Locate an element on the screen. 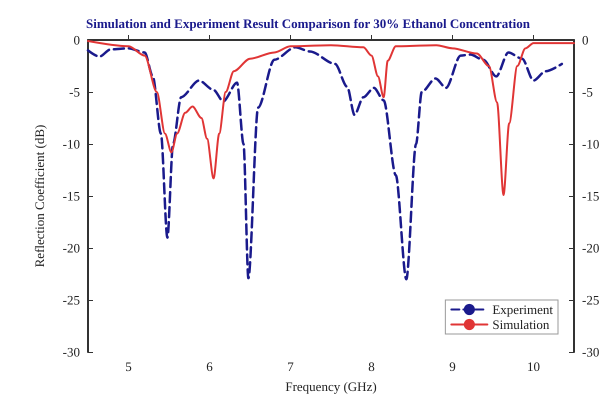  x-tick-label: 5 is located at coordinates (128, 366).